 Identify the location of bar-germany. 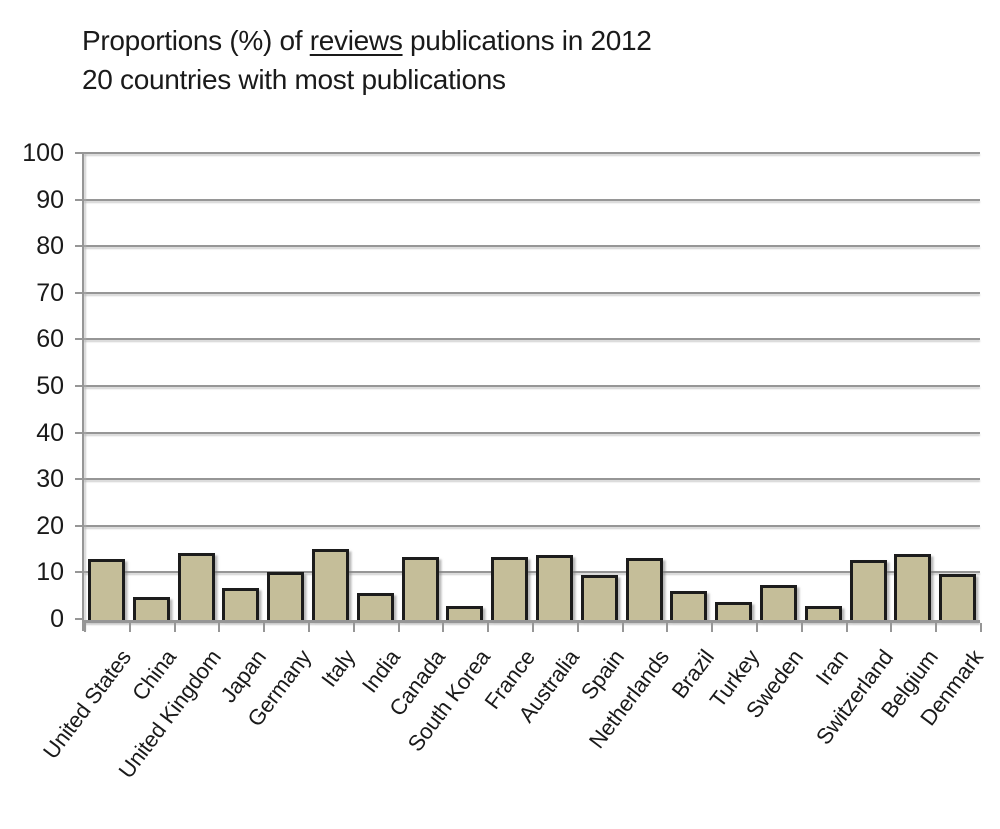
(285, 596).